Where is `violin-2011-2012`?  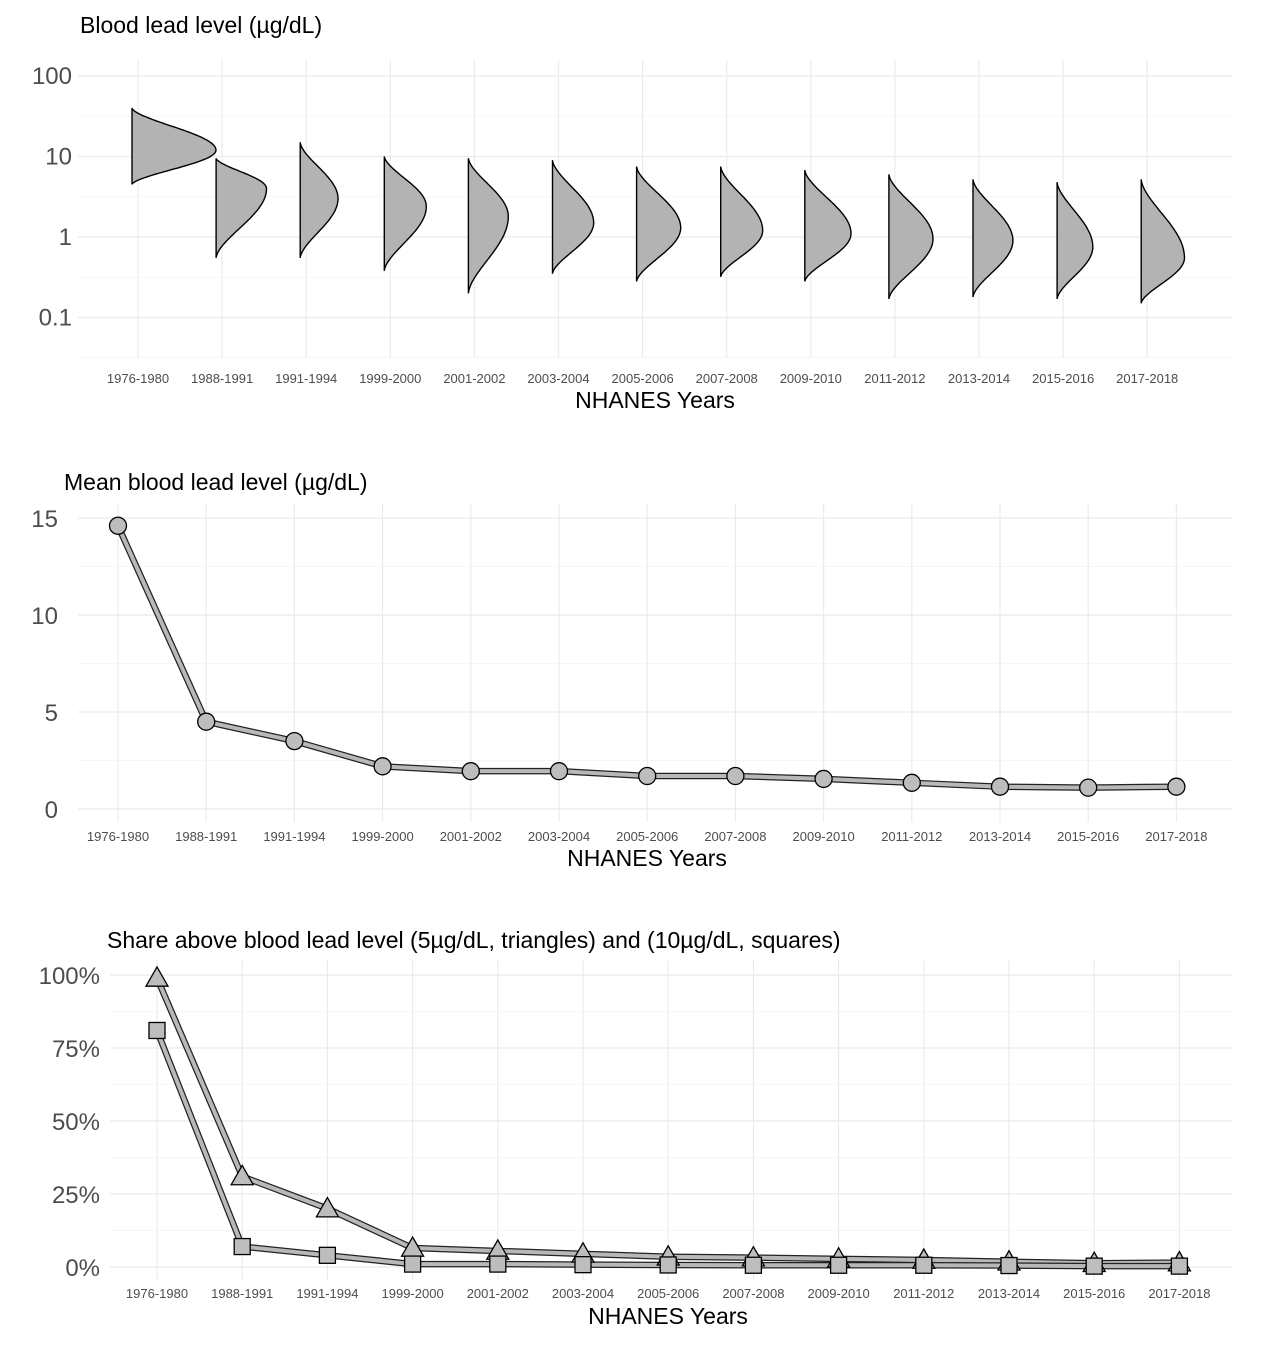
violin-2011-2012 is located at coordinates (911, 237).